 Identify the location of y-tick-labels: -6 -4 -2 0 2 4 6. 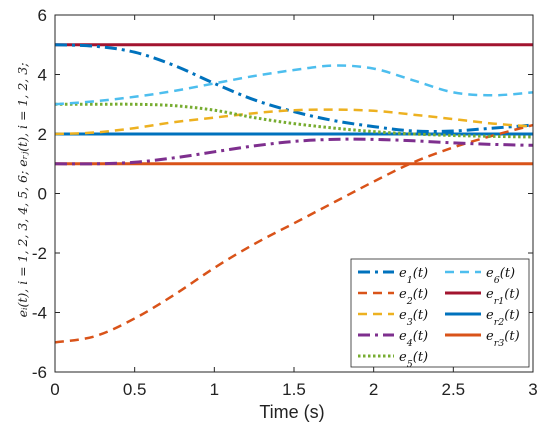
(39, 194).